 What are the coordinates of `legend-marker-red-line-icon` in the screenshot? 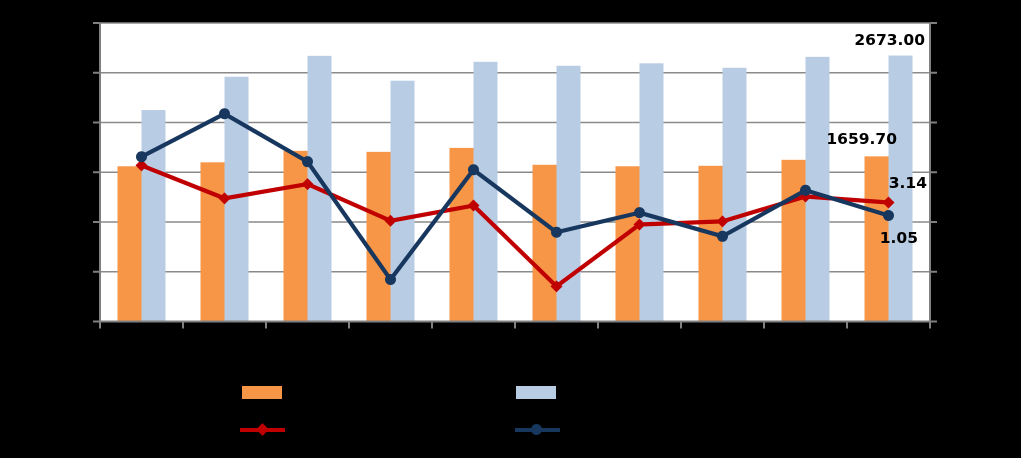 It's located at (262, 429).